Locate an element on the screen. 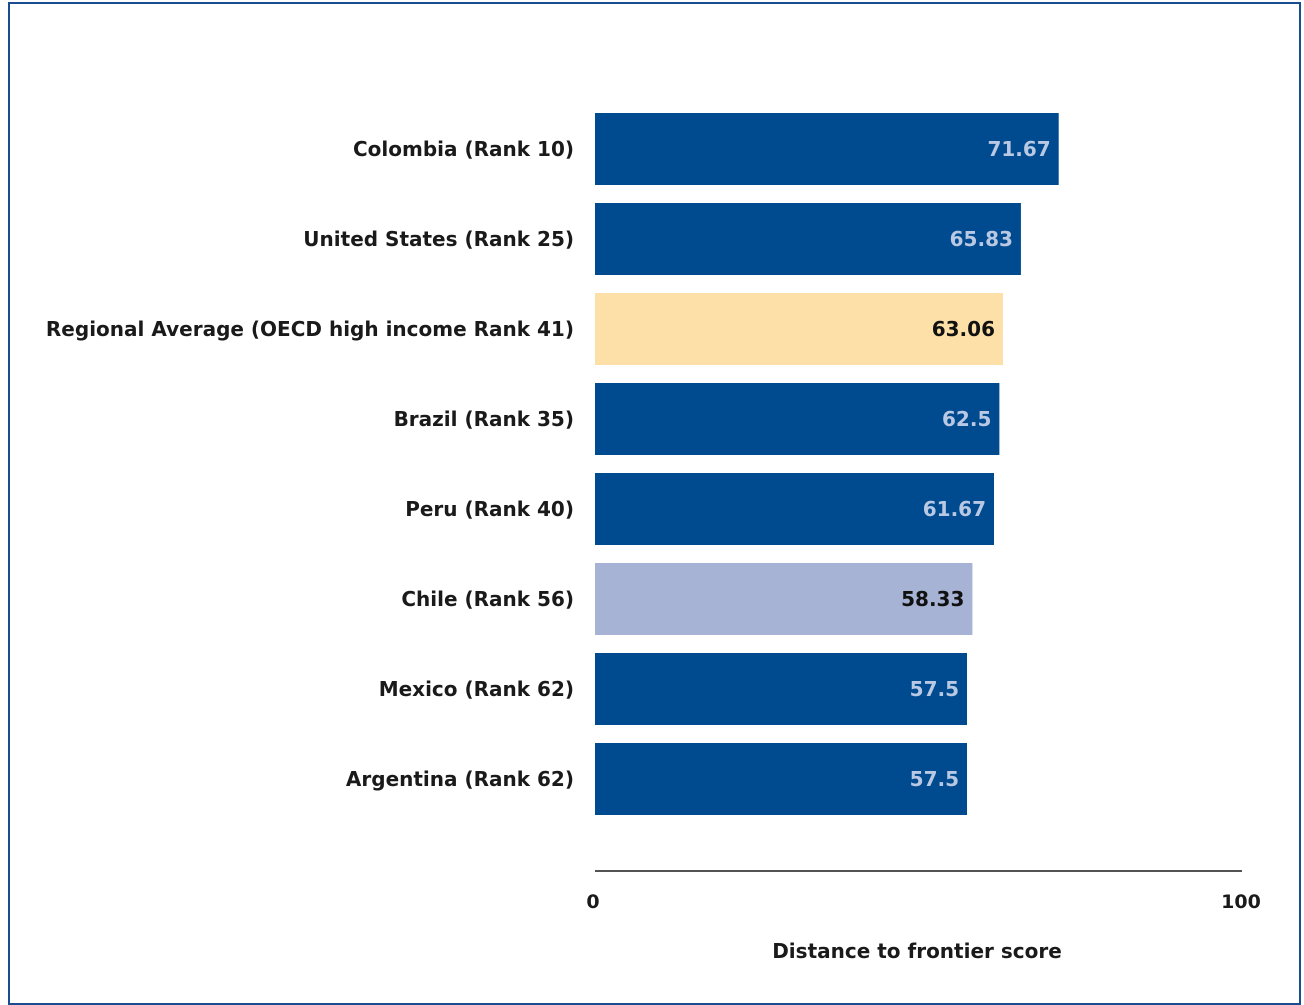 Image resolution: width=1304 pixels, height=1005 pixels. category-label: Brazil (Rank 35) is located at coordinates (484, 419).